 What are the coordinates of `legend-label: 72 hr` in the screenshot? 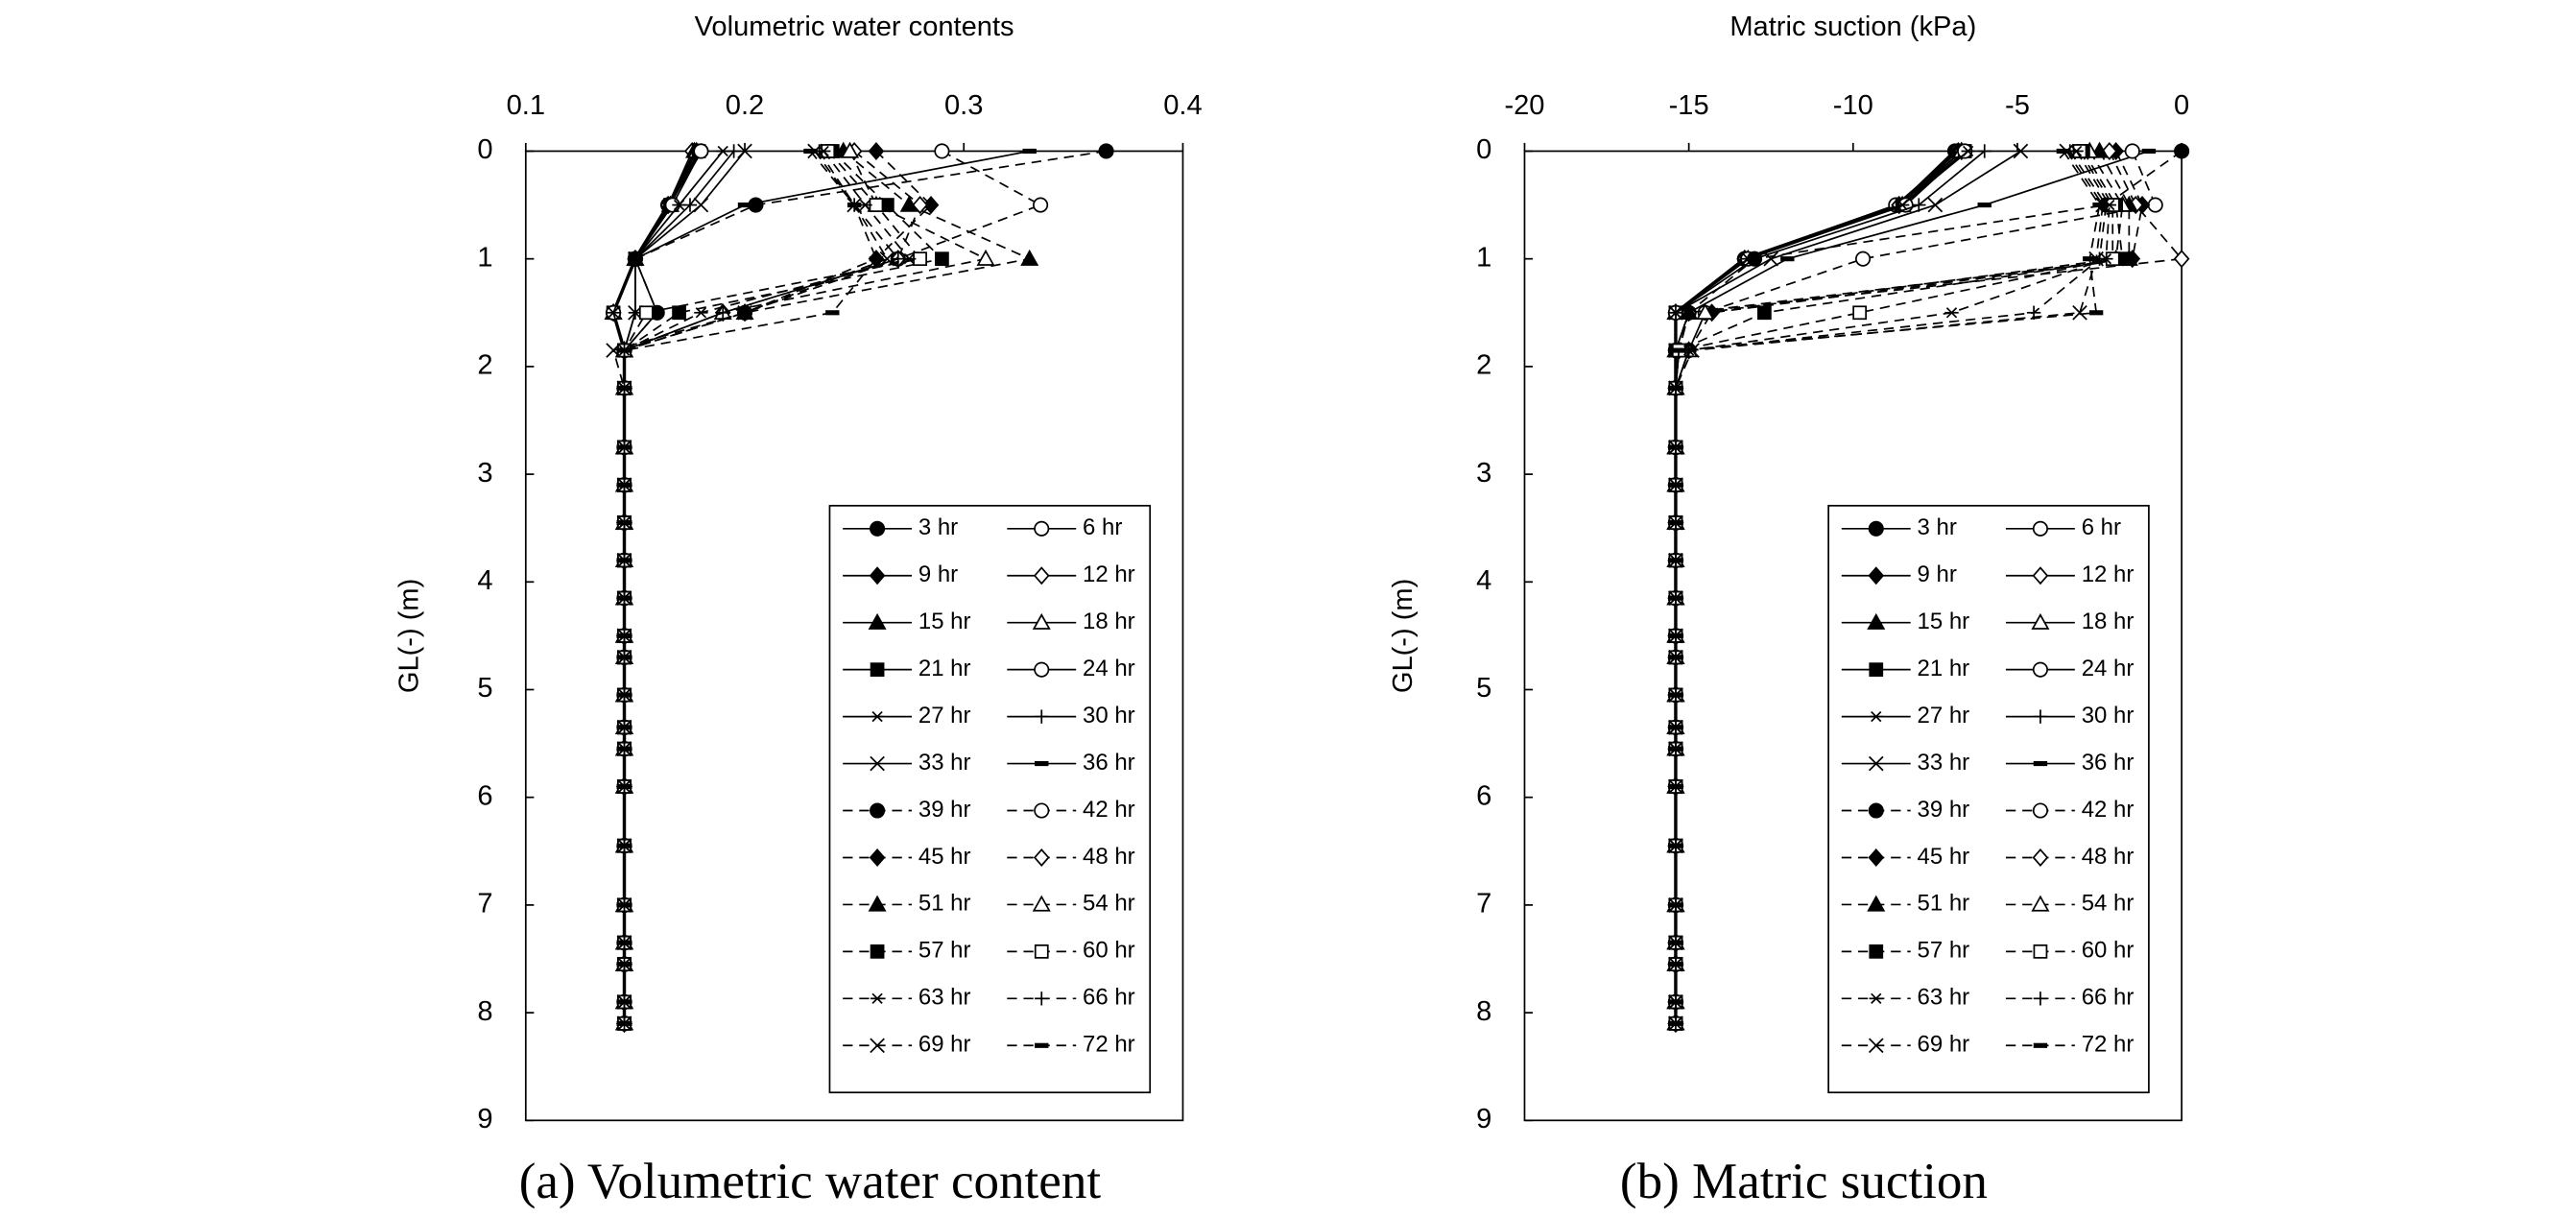 It's located at (2108, 1045).